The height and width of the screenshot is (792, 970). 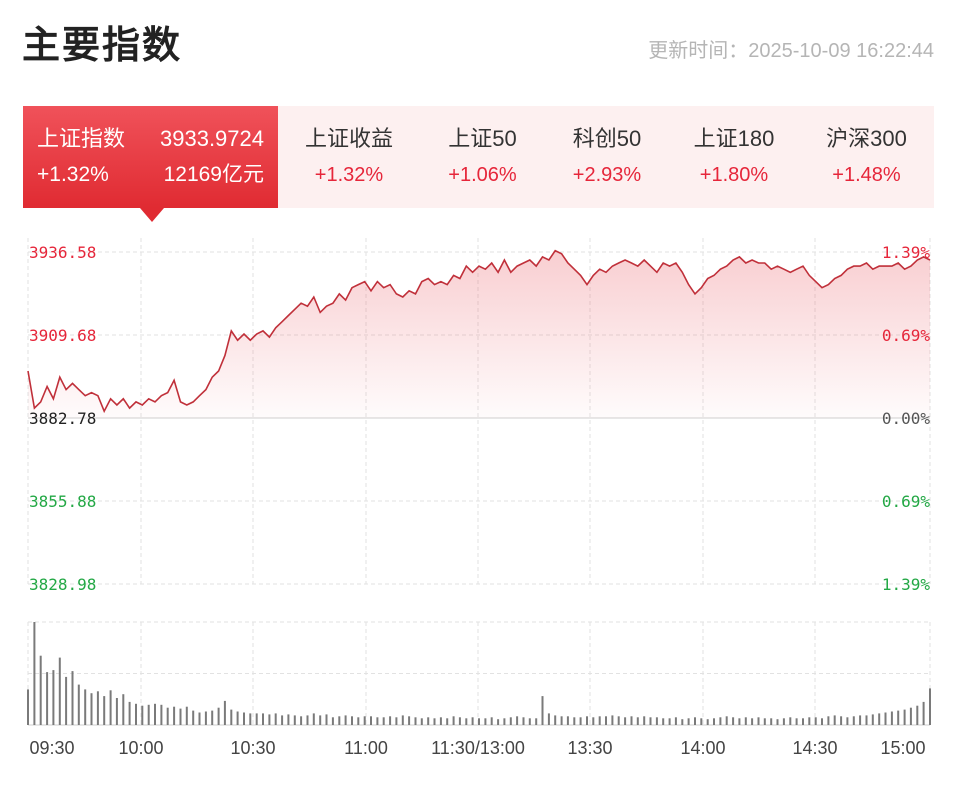 I want to click on tab-name: 上证指数, so click(x=81, y=138).